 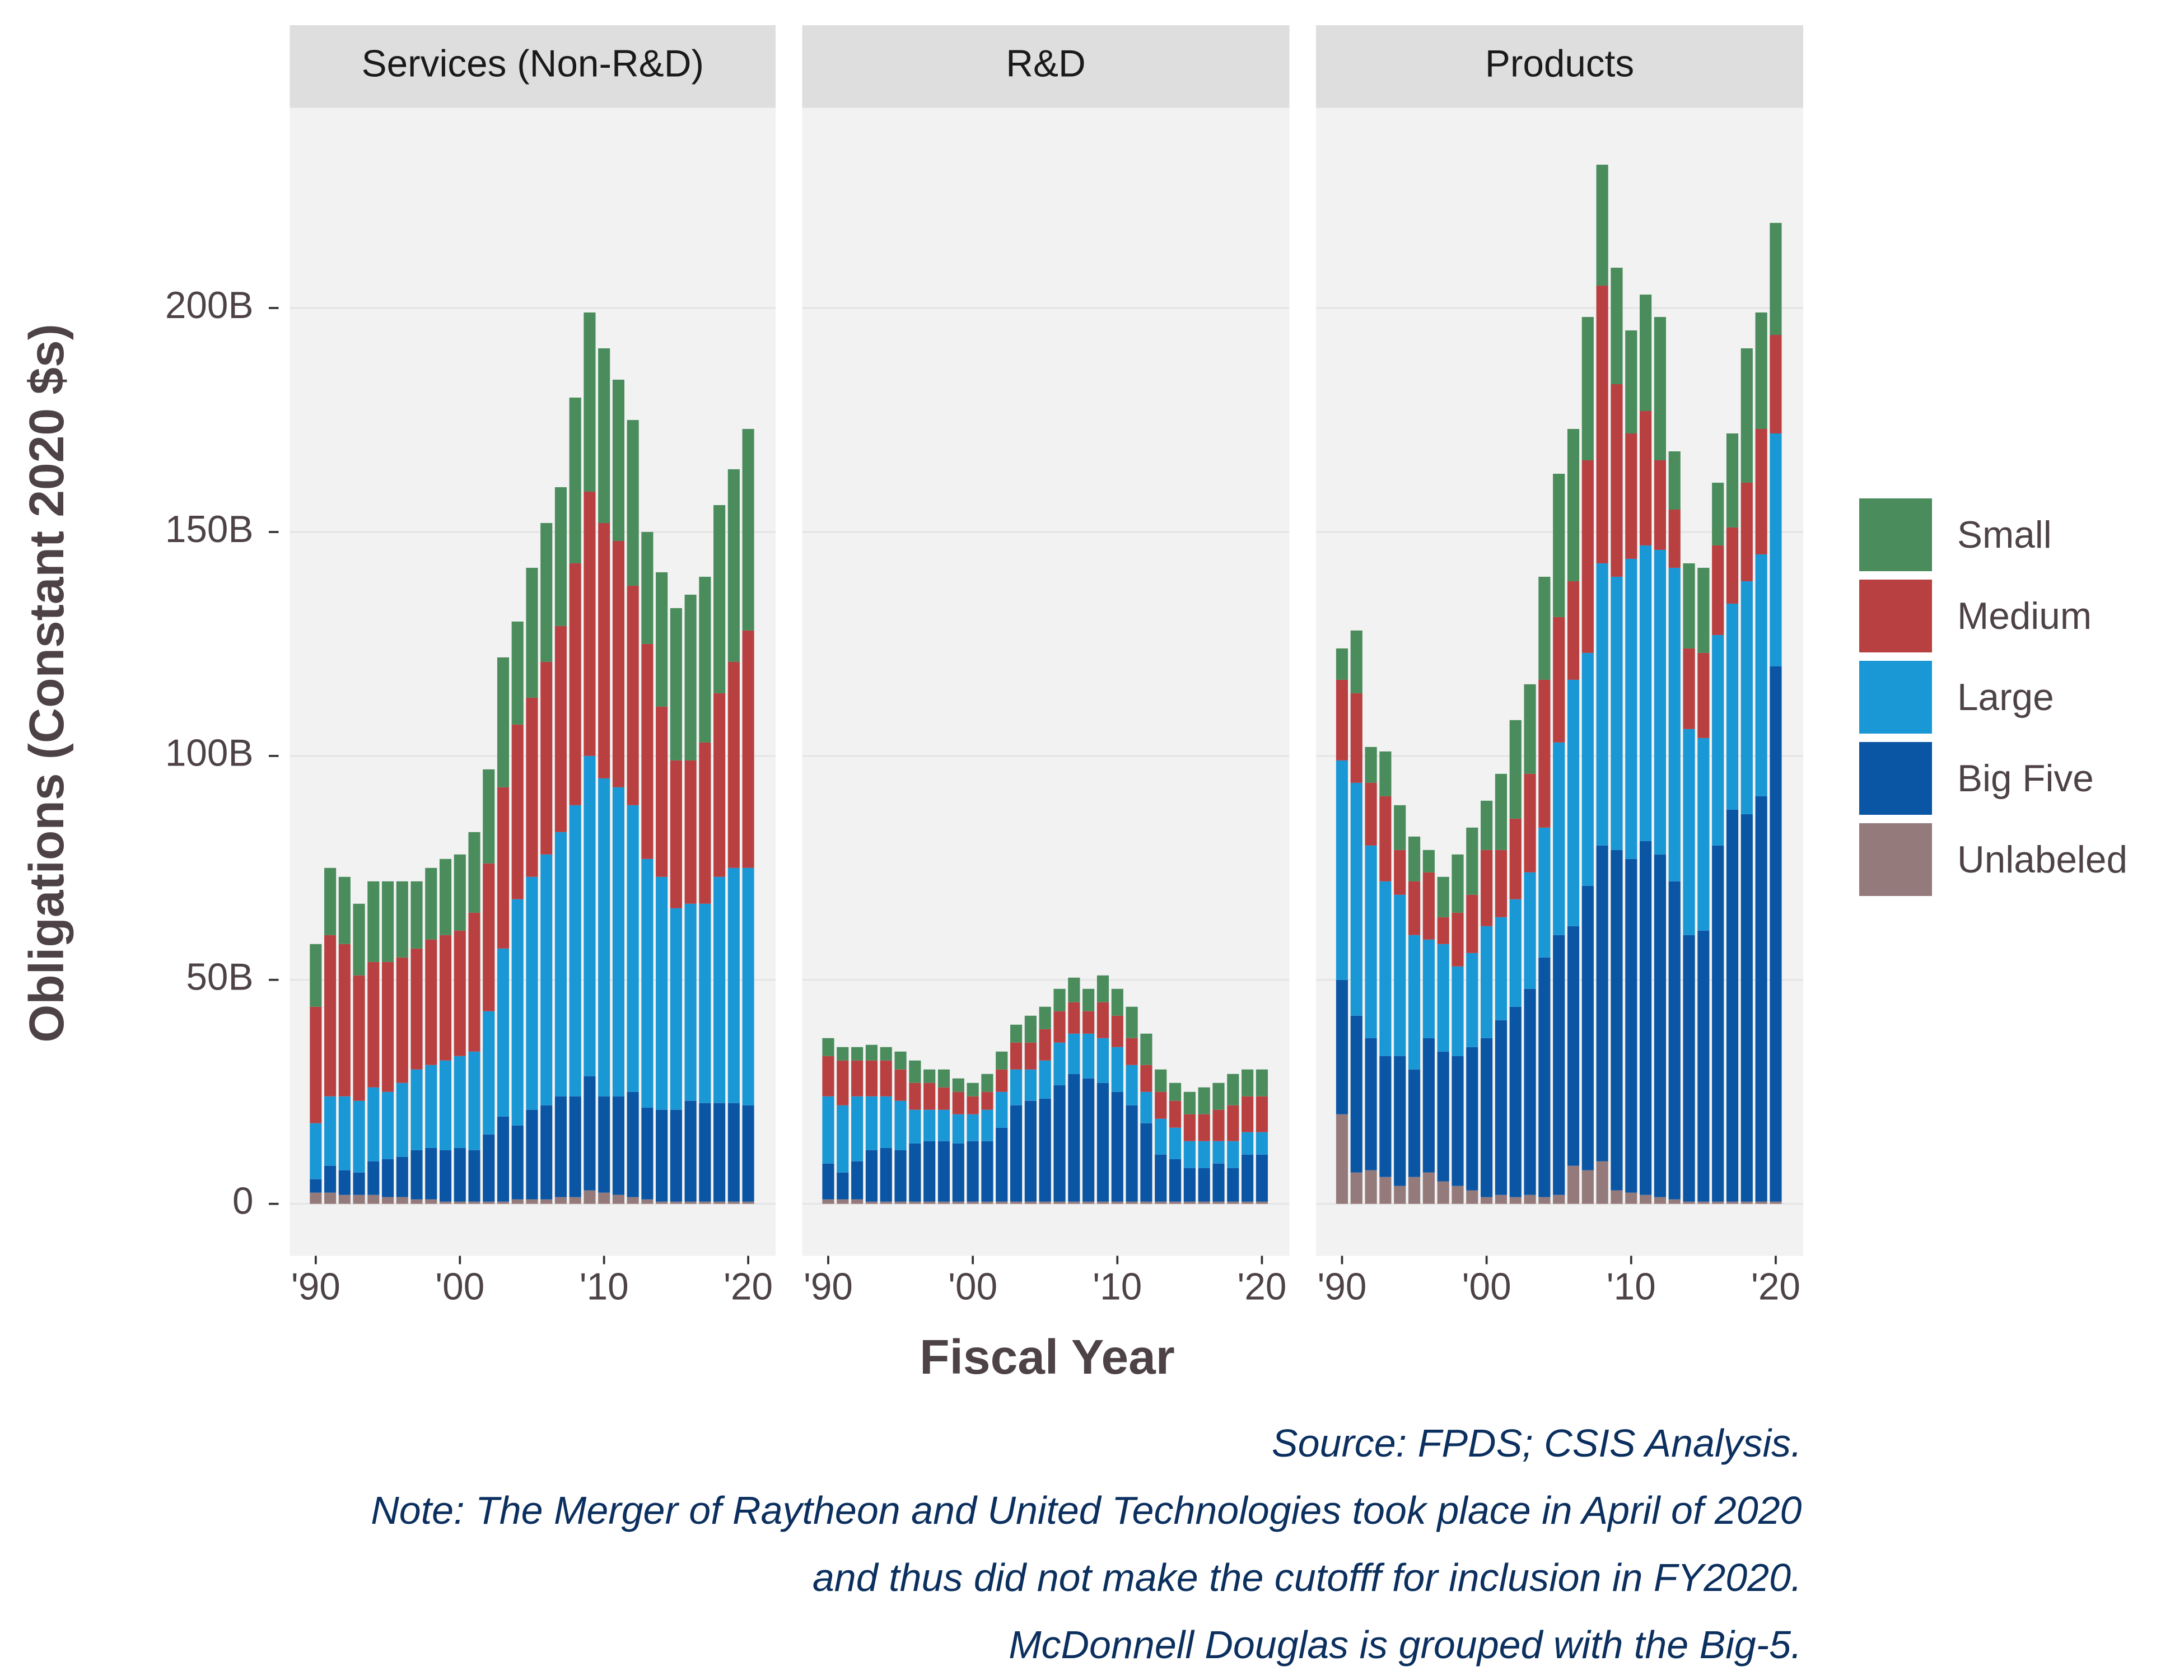 What do you see at coordinates (1896, 535) in the screenshot?
I see `legend-swatch` at bounding box center [1896, 535].